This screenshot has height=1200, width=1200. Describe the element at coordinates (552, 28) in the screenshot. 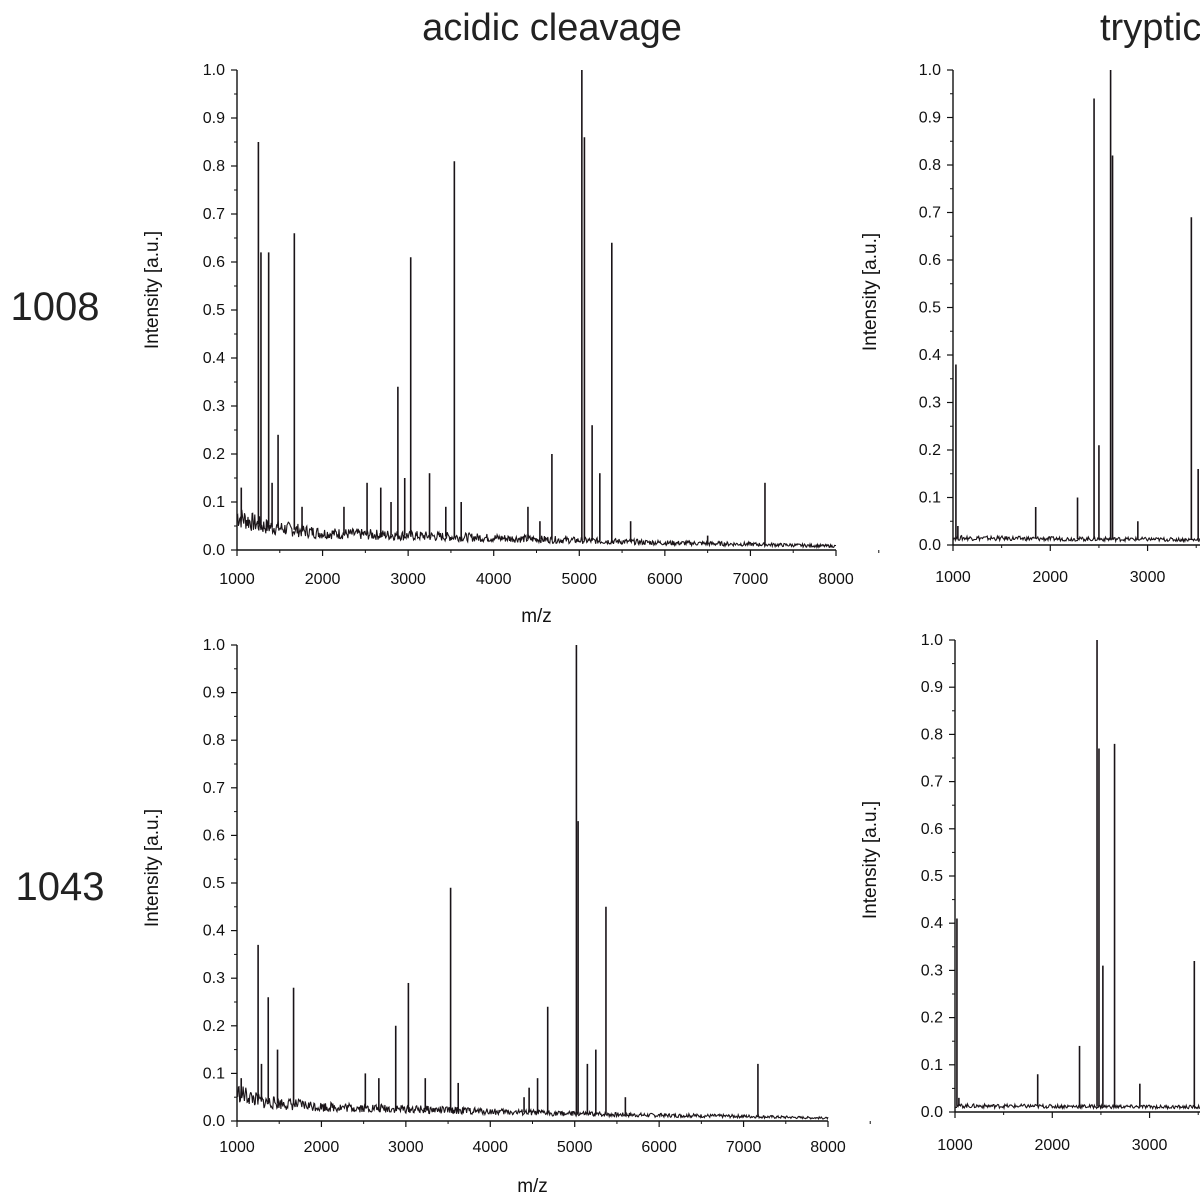

I see `column-title-acidic: acidic cleavage` at that location.